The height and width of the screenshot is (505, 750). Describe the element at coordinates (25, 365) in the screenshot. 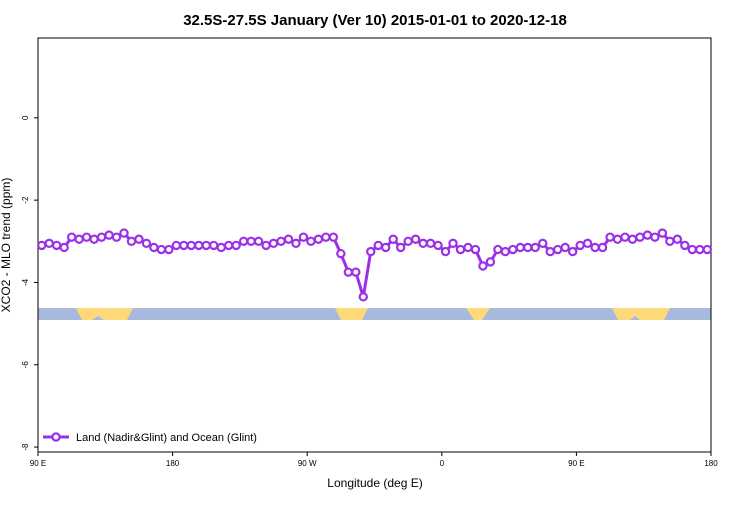

I see `y-tick-label: -6` at that location.